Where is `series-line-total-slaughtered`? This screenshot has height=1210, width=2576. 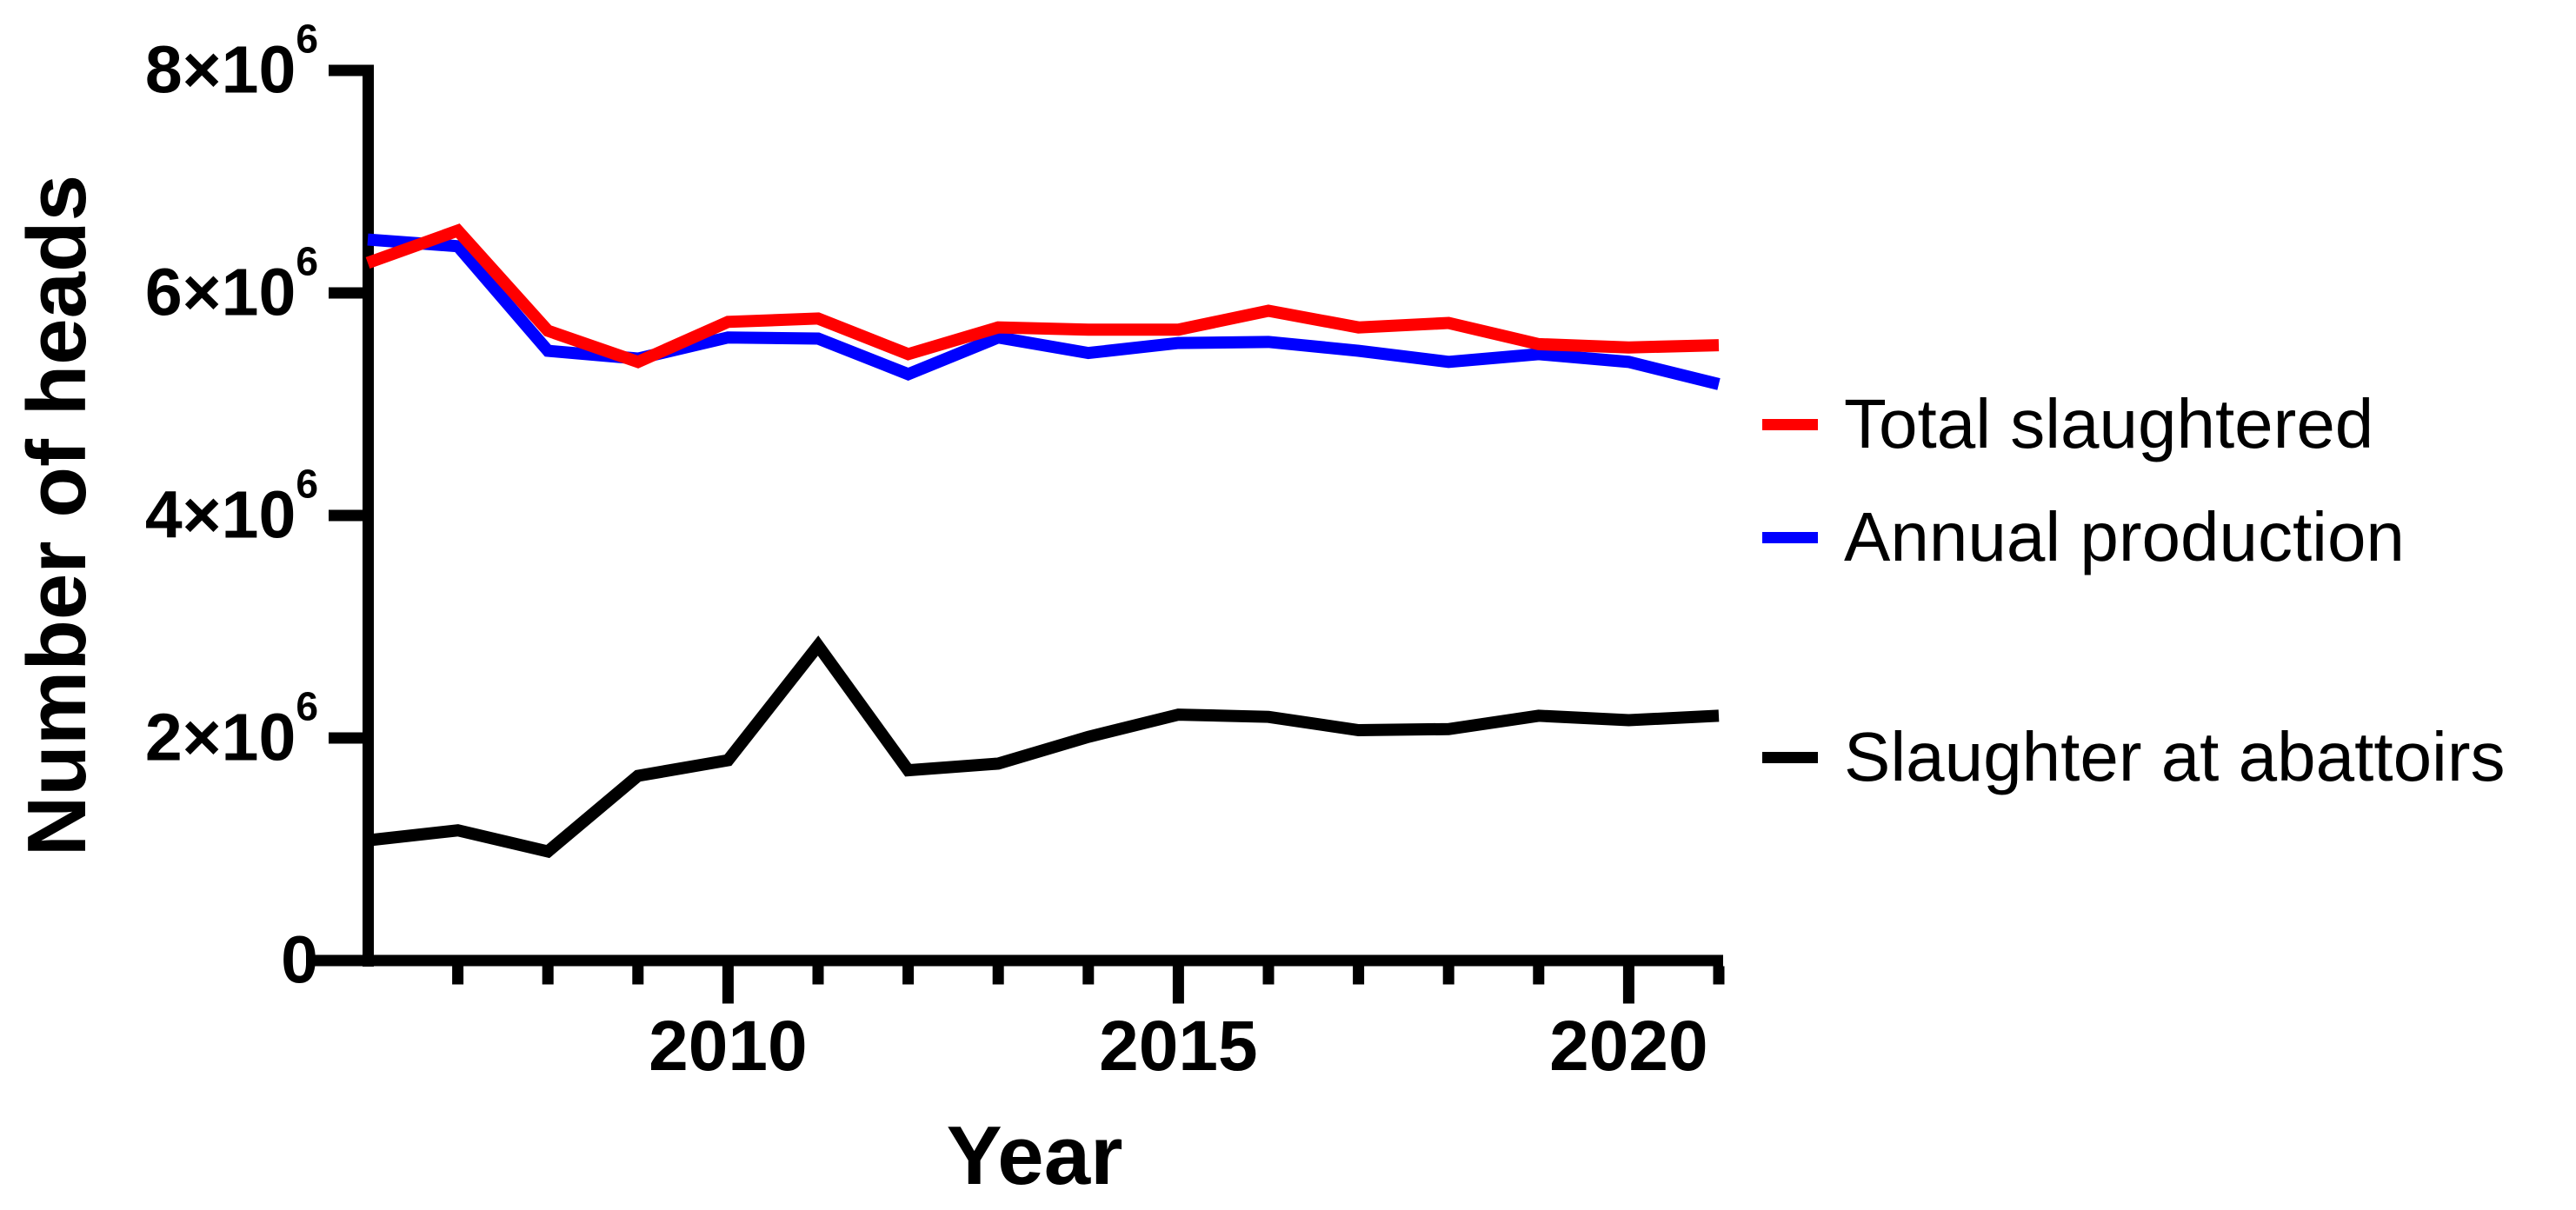
series-line-total-slaughtered is located at coordinates (1042, 296).